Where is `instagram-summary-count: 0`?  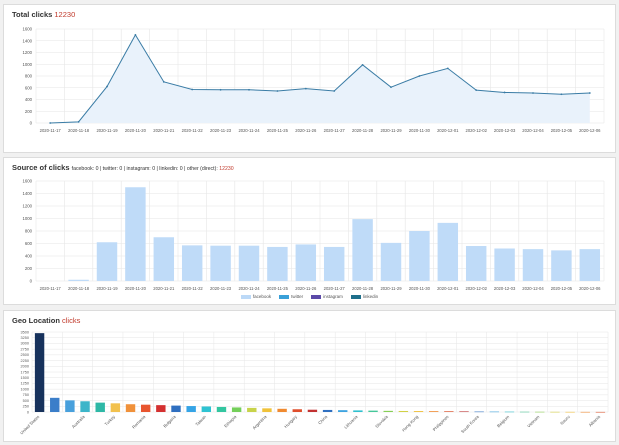 instagram-summary-count: 0 is located at coordinates (154, 169).